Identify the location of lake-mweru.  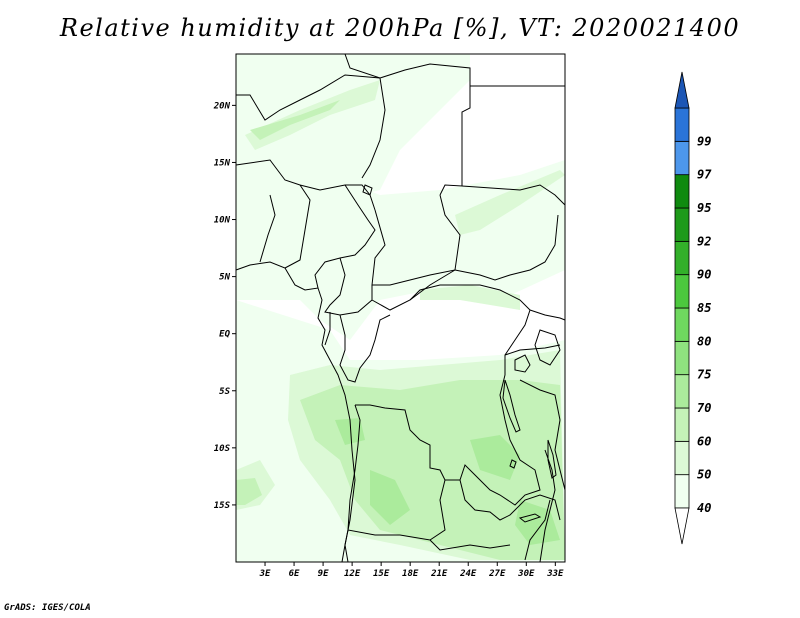
(513, 464).